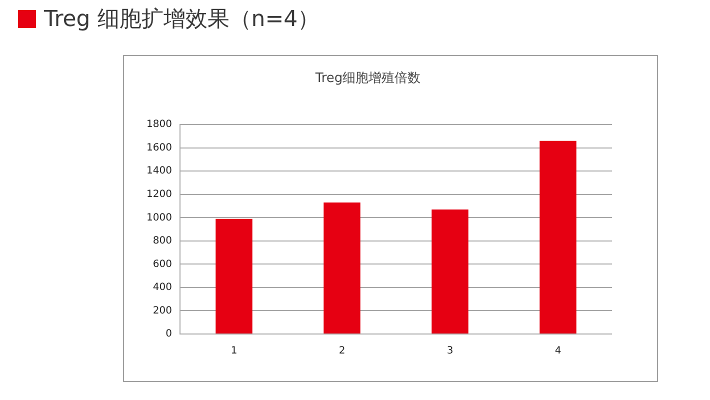 The width and height of the screenshot is (710, 400). Describe the element at coordinates (182, 20) in the screenshot. I see `chart-title: Treg 细胞扩增效果（n=4）` at that location.